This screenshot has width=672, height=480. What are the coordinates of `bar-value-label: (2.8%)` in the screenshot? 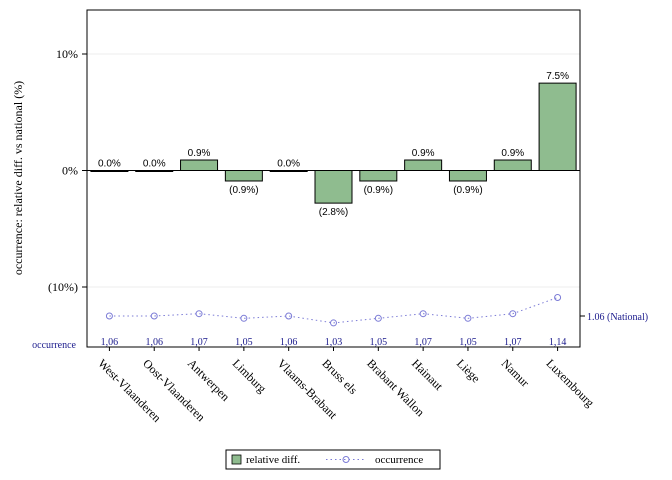 It's located at (333, 212).